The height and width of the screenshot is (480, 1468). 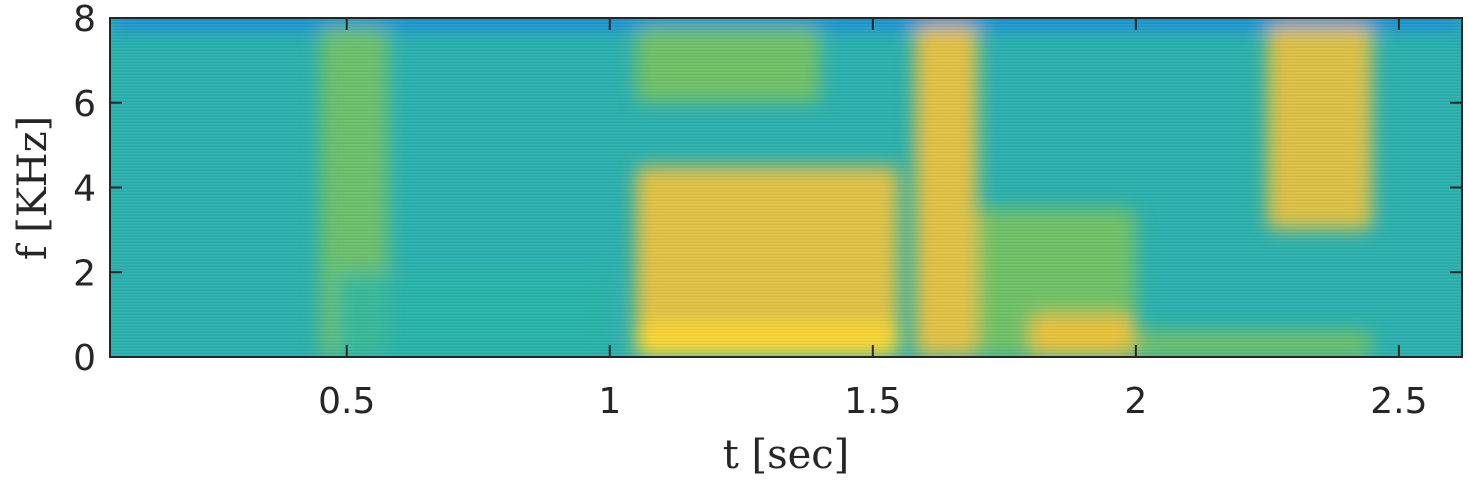 I want to click on x-tick-label: 1, so click(x=609, y=401).